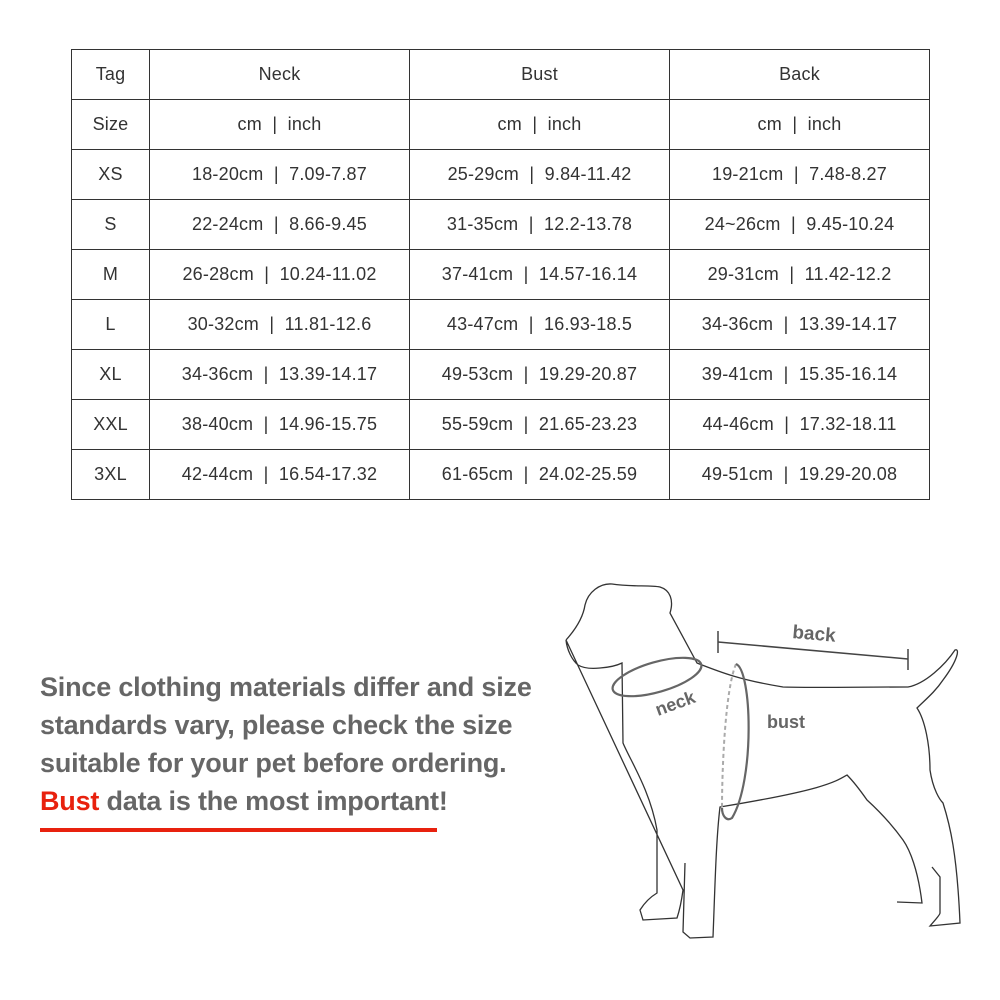 Image resolution: width=1000 pixels, height=1000 pixels. I want to click on table-cell: 42-44cm | 16.54-17.32, so click(279, 474).